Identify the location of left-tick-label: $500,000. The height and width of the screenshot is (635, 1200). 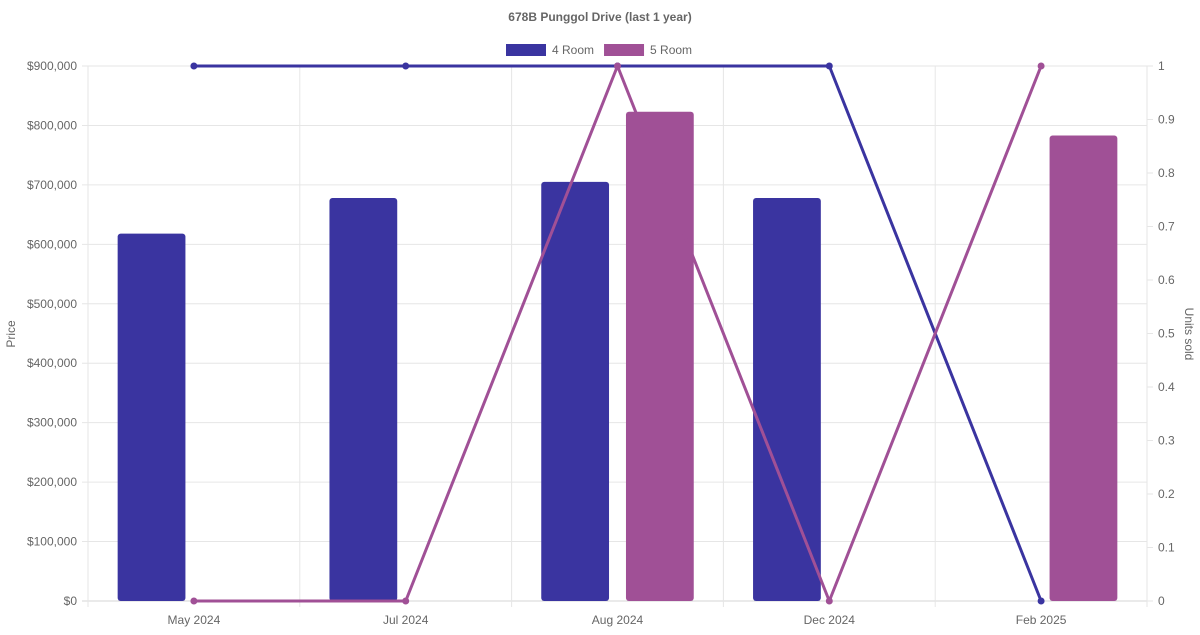
(52, 304).